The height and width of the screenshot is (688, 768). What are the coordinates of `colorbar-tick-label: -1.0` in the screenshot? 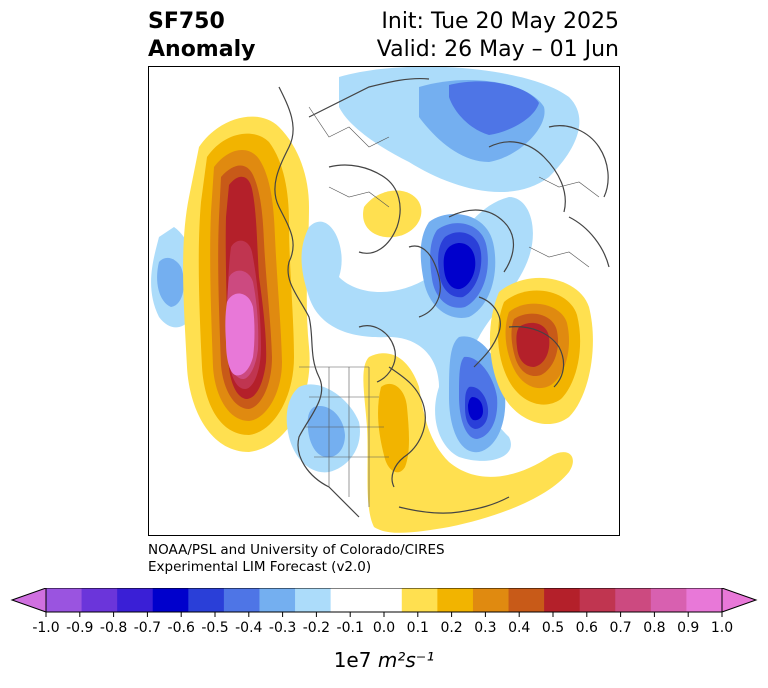 It's located at (45, 628).